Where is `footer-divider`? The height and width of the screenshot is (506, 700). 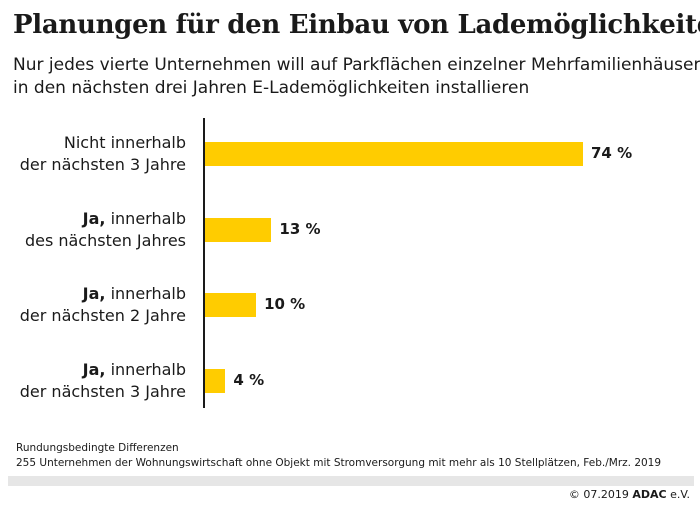
footer-divider is located at coordinates (351, 481).